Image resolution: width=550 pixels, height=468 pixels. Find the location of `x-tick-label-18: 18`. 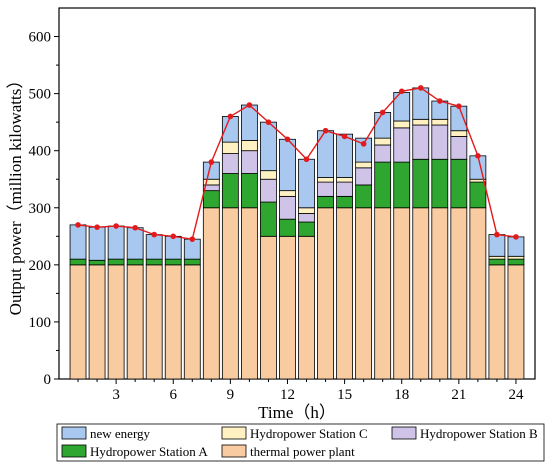

x-tick-label-18: 18 is located at coordinates (401, 395).